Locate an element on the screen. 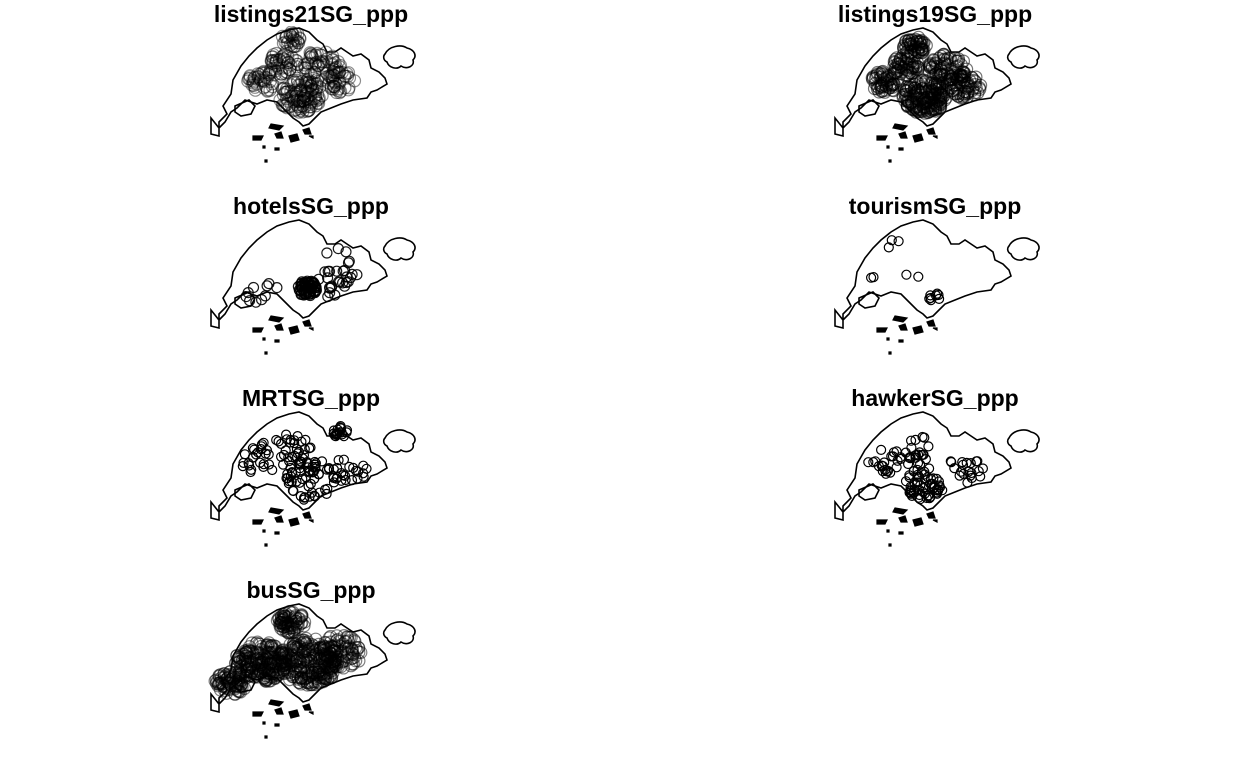 This screenshot has width=1248, height=768. panel-listings21: listings21SG_ppp is located at coordinates (311, 95).